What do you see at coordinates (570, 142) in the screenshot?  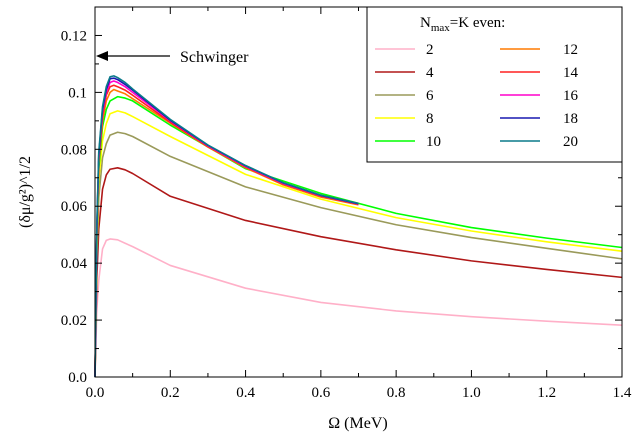 I see `legend-label-20: 20` at bounding box center [570, 142].